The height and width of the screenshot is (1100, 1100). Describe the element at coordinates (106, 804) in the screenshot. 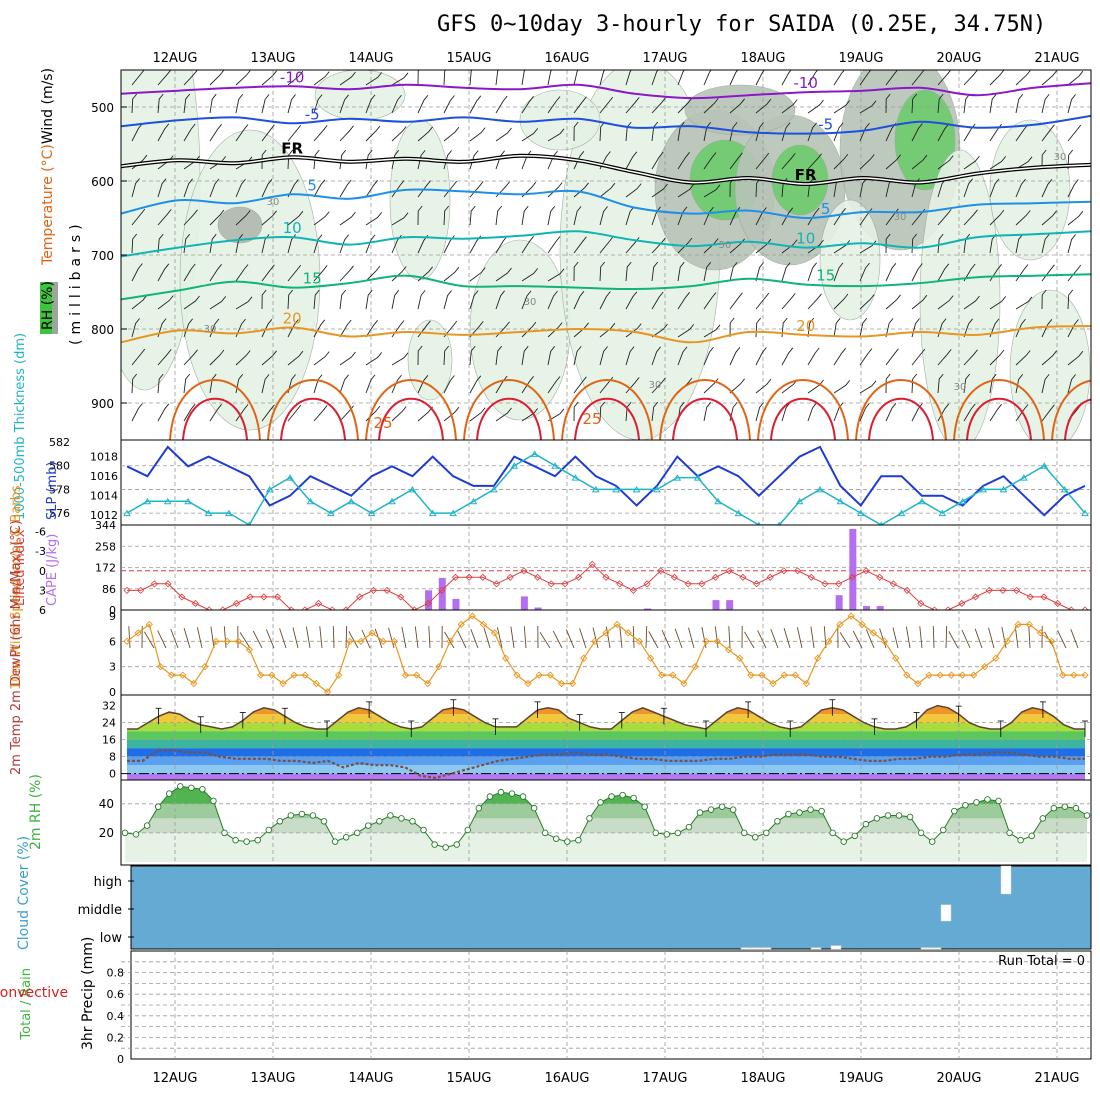

I see `rh-tick: 40` at that location.